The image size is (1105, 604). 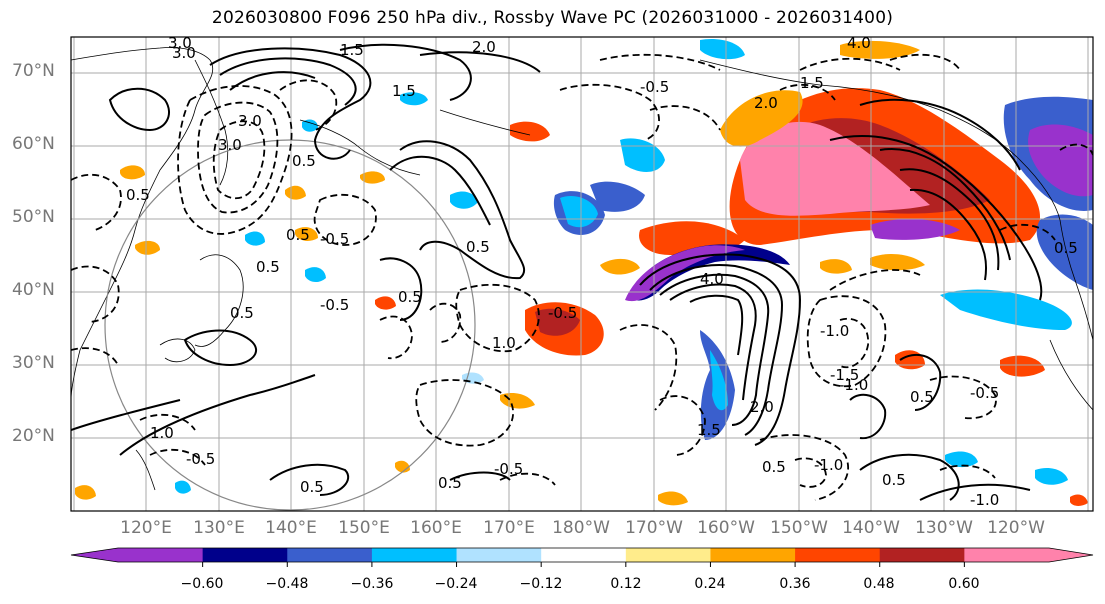 What do you see at coordinates (795, 584) in the screenshot?
I see `colorbar-tick-label: 0.36` at bounding box center [795, 584].